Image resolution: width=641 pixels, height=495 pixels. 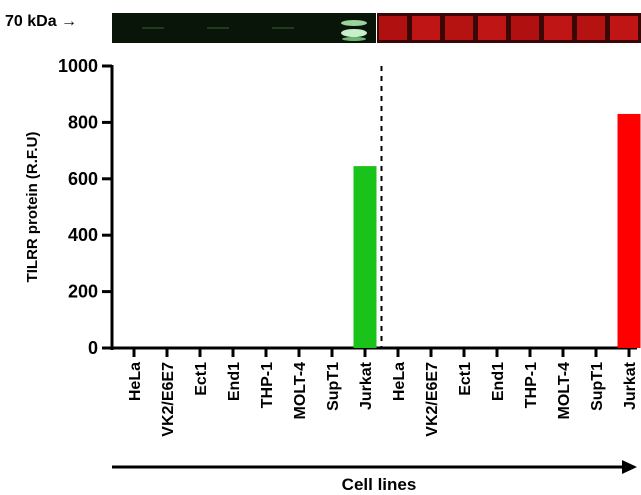 I want to click on blot-size-label: 70 kDa →, so click(x=41, y=22).